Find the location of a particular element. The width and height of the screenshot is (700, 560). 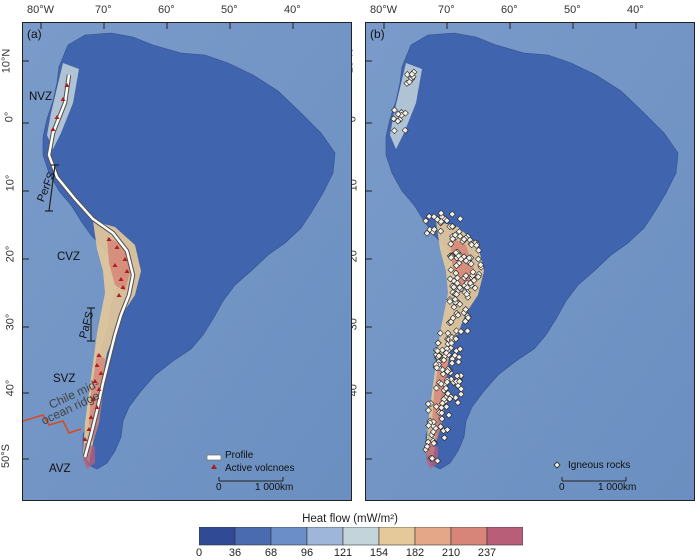

lon-tick-a-0: 80°W is located at coordinates (41, 10).